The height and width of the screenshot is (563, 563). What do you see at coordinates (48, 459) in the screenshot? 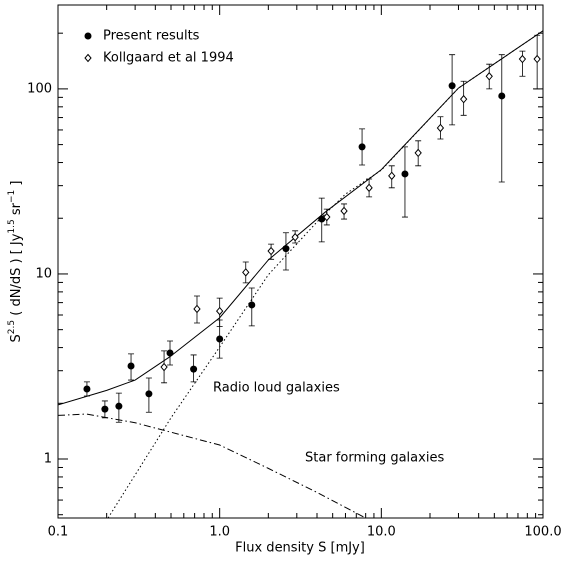
I see `y-tick-label: 1` at bounding box center [48, 459].